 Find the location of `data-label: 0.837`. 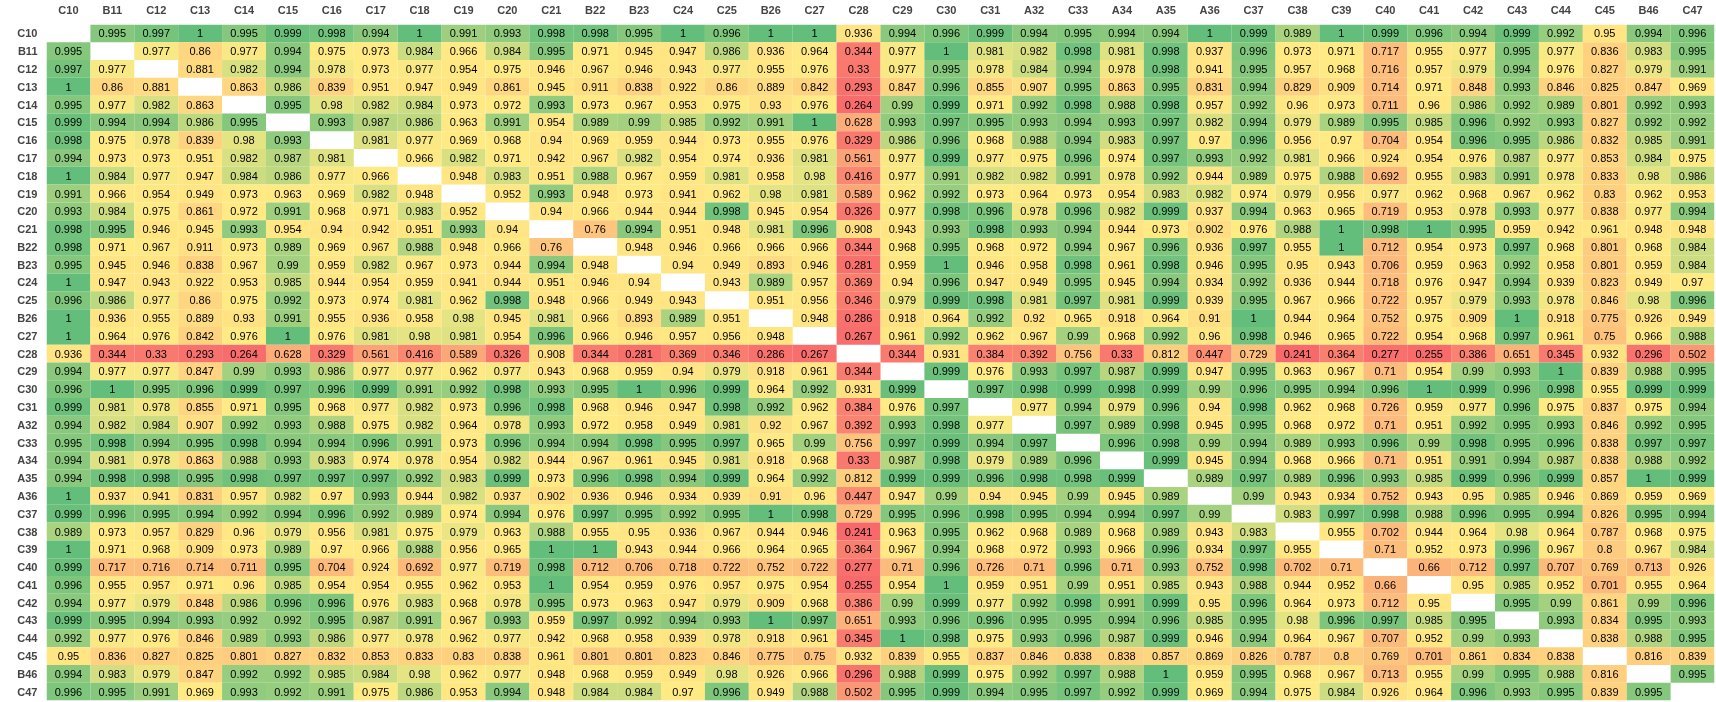

data-label: 0.837 is located at coordinates (1605, 406).